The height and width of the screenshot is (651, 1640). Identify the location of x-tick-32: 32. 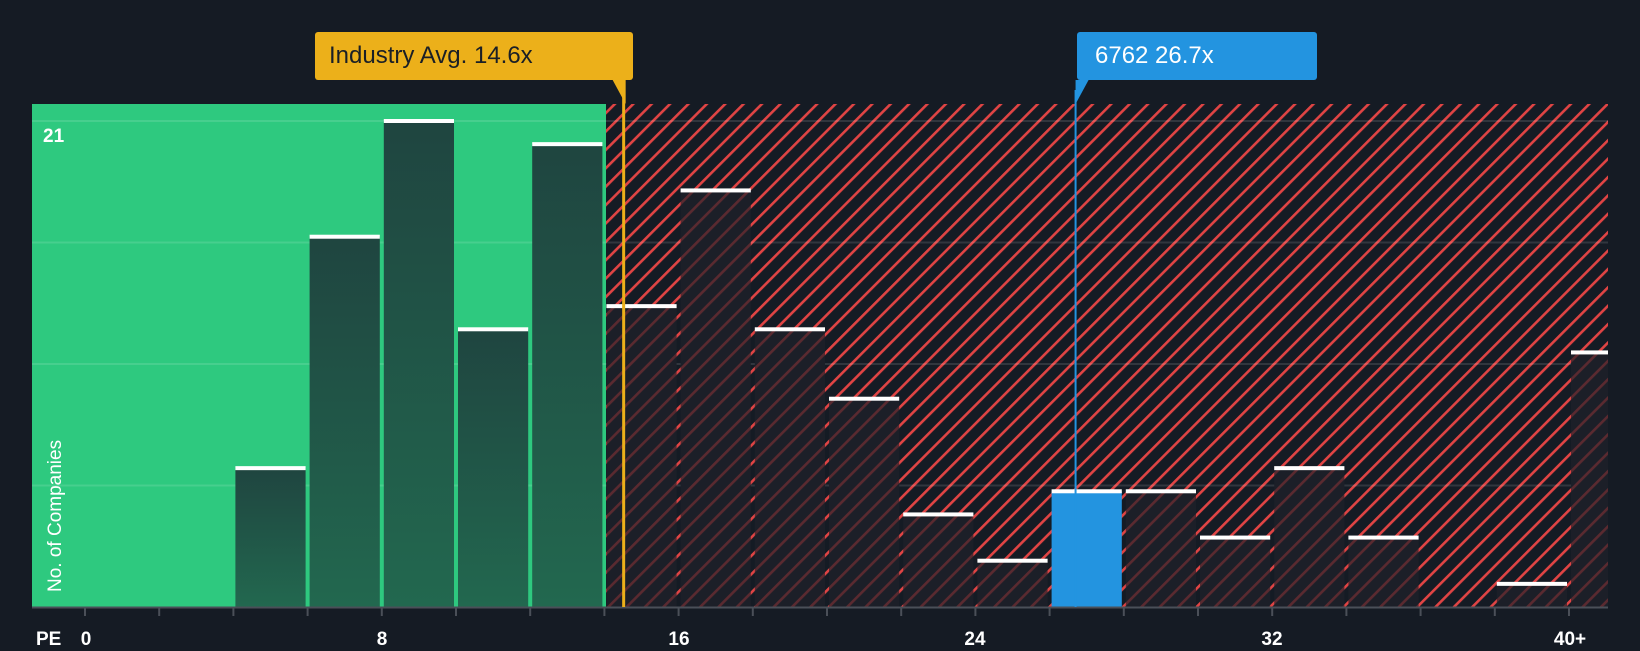
(1272, 639).